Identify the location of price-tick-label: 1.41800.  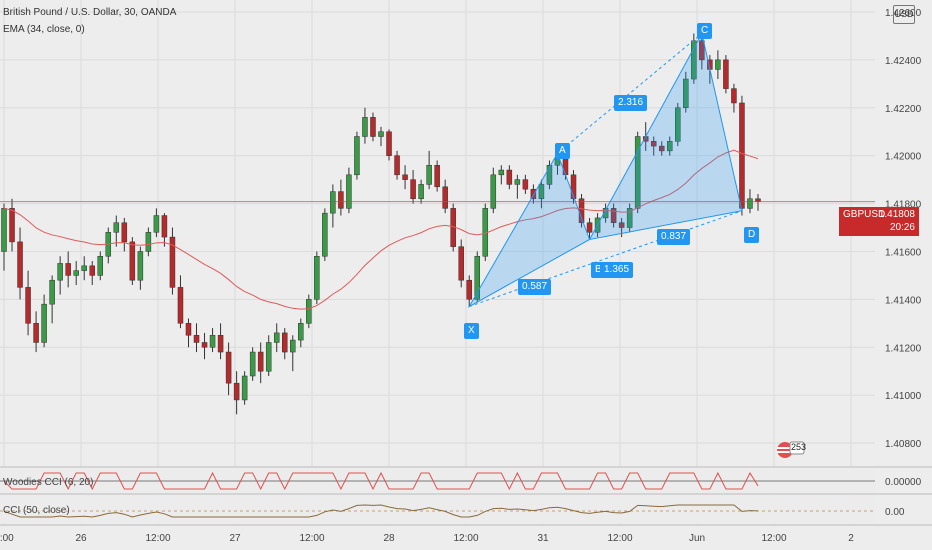
(903, 205).